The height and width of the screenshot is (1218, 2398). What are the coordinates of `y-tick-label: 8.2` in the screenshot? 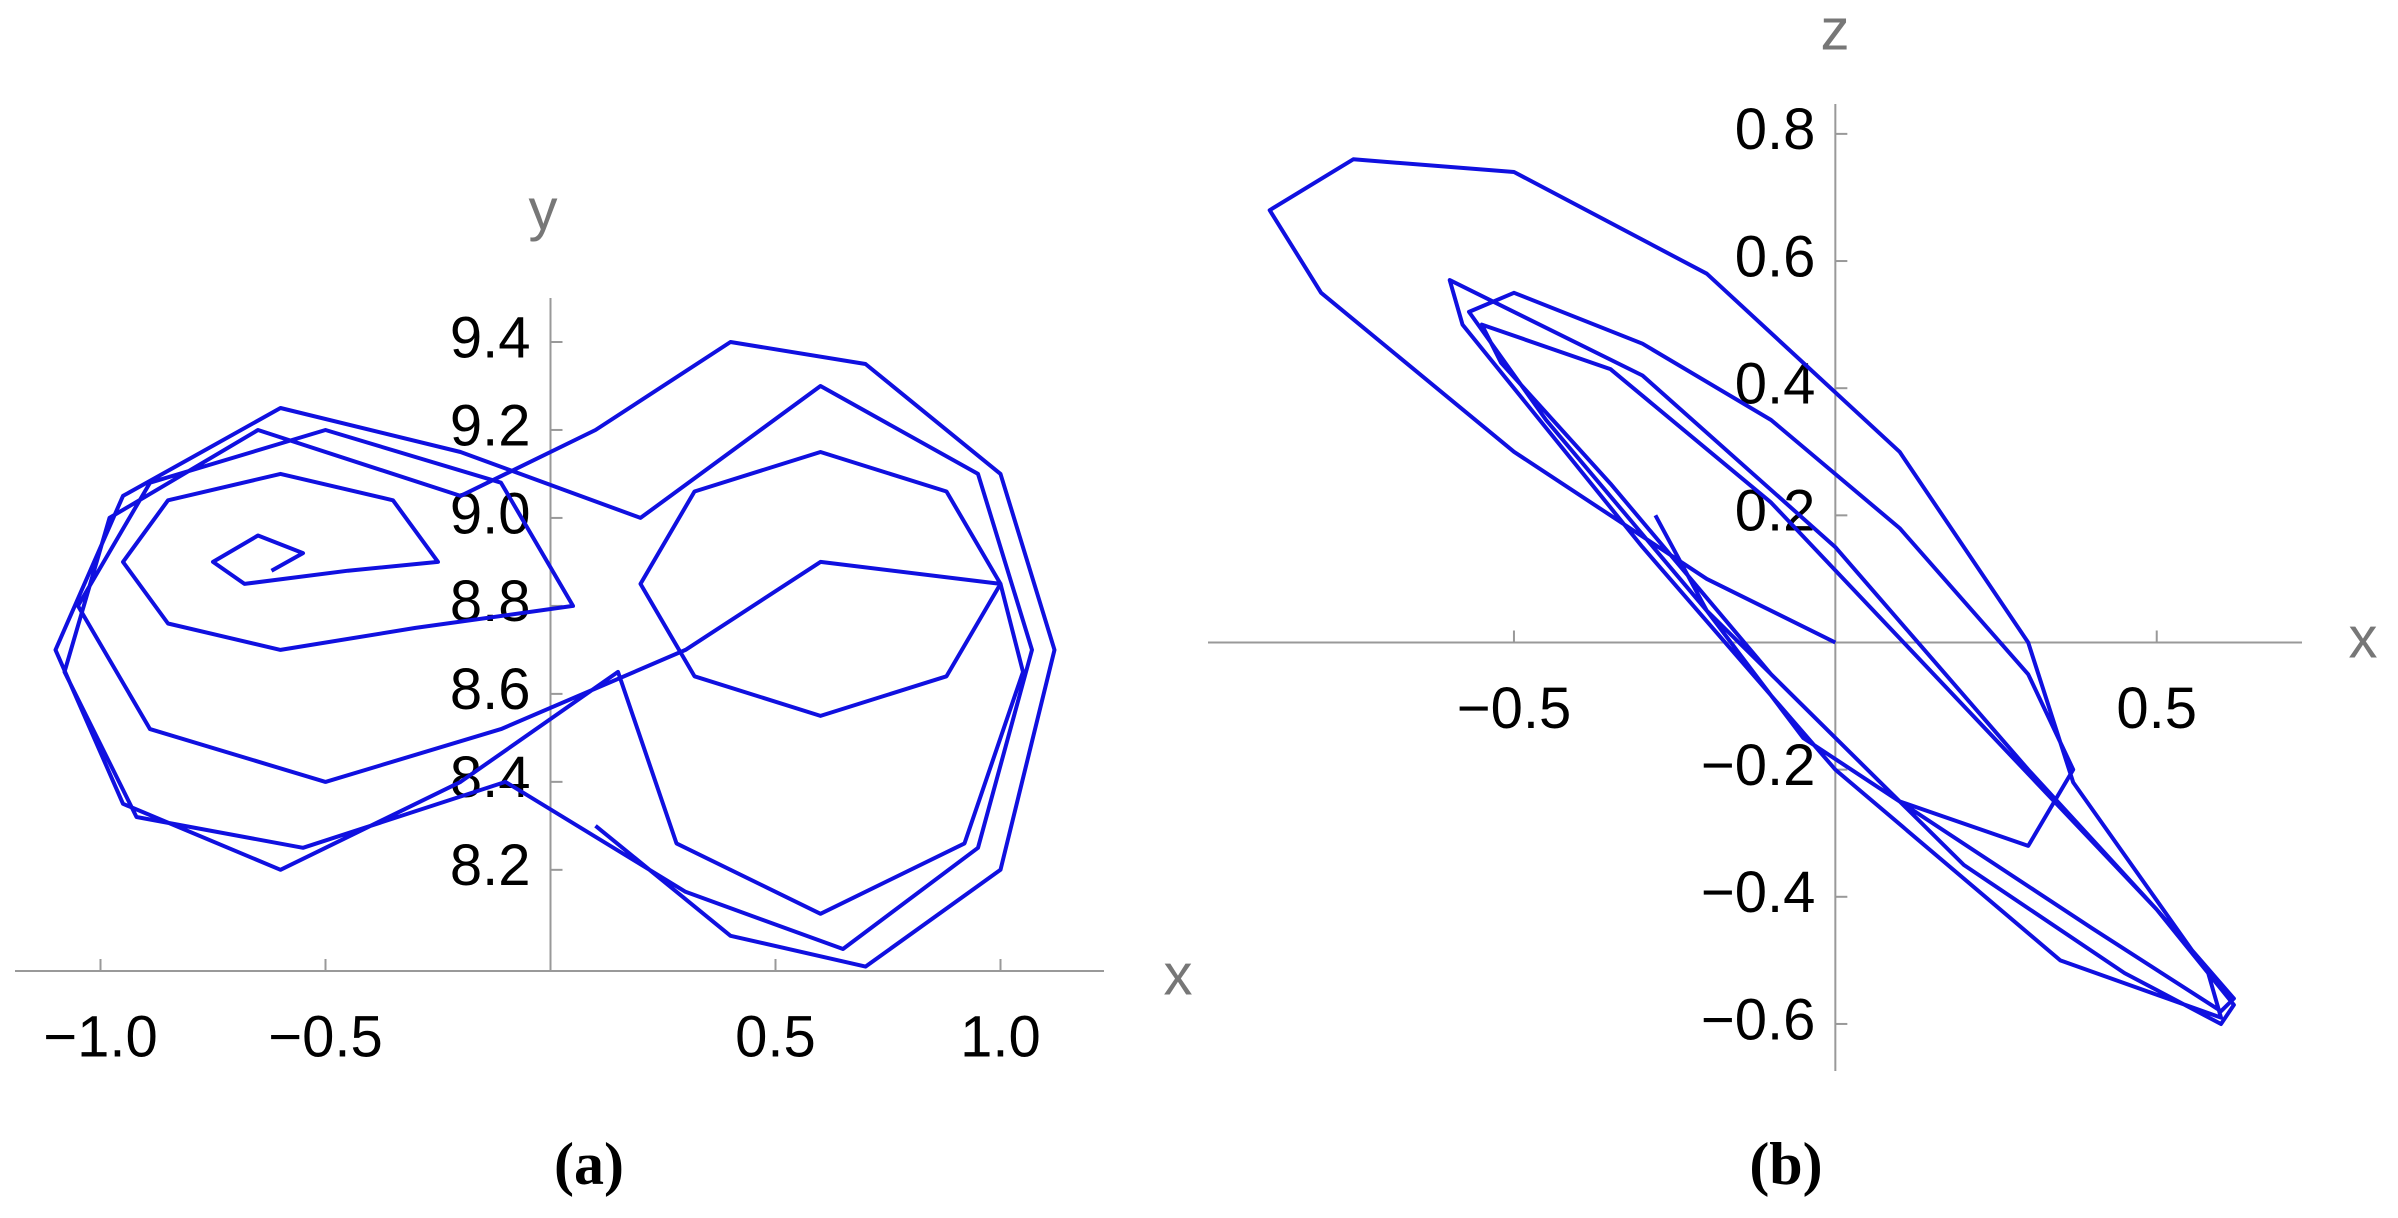 It's located at (490, 865).